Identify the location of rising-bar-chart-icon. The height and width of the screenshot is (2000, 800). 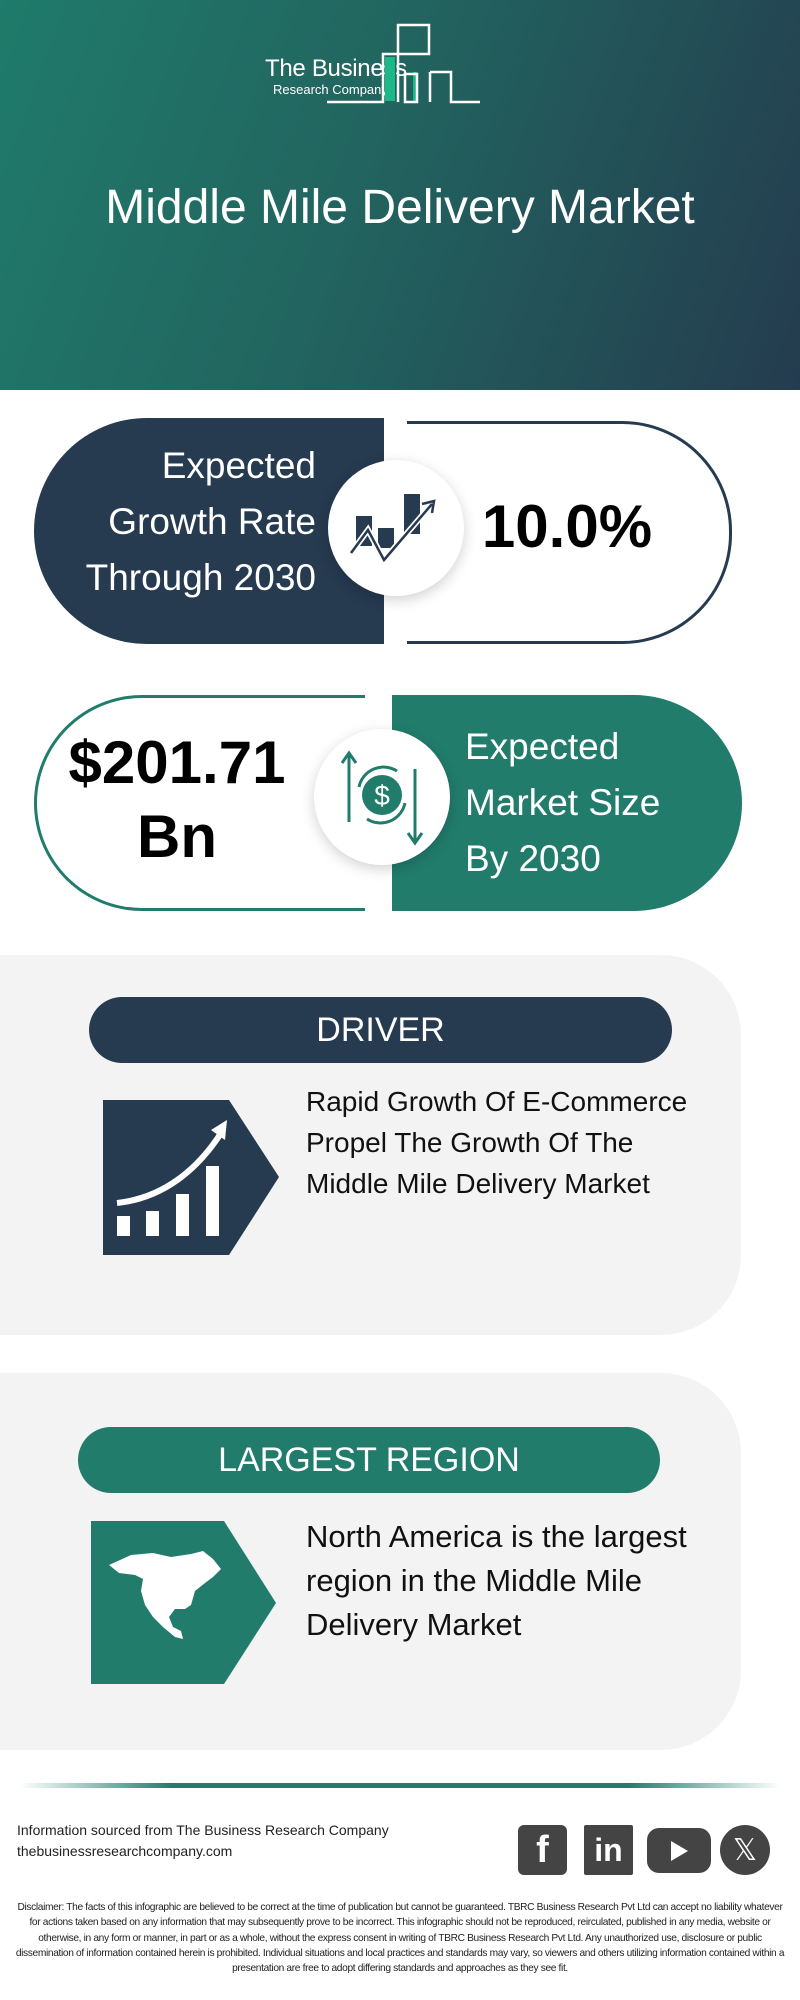
(191, 1177).